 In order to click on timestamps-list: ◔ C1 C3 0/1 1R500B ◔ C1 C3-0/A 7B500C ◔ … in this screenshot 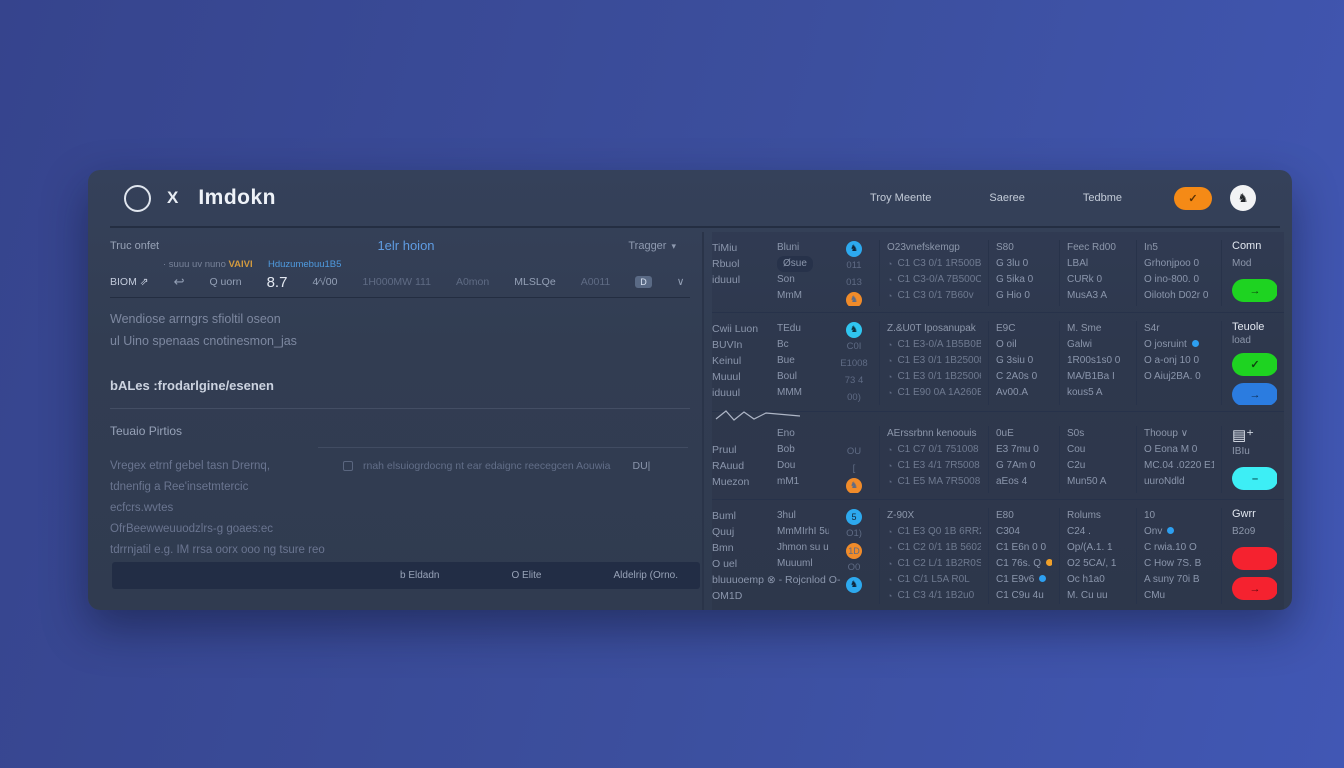, I will do `click(934, 280)`.